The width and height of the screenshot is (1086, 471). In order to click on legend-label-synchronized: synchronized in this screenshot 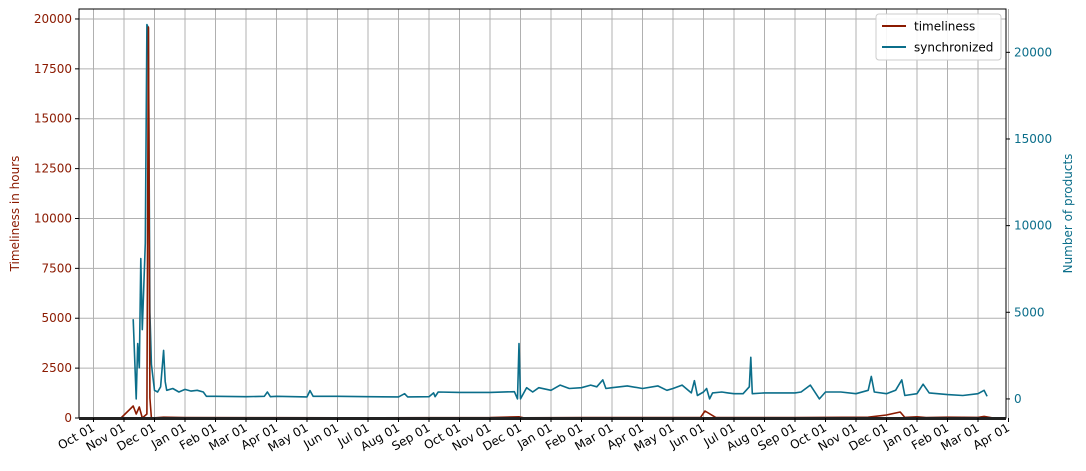, I will do `click(953, 48)`.